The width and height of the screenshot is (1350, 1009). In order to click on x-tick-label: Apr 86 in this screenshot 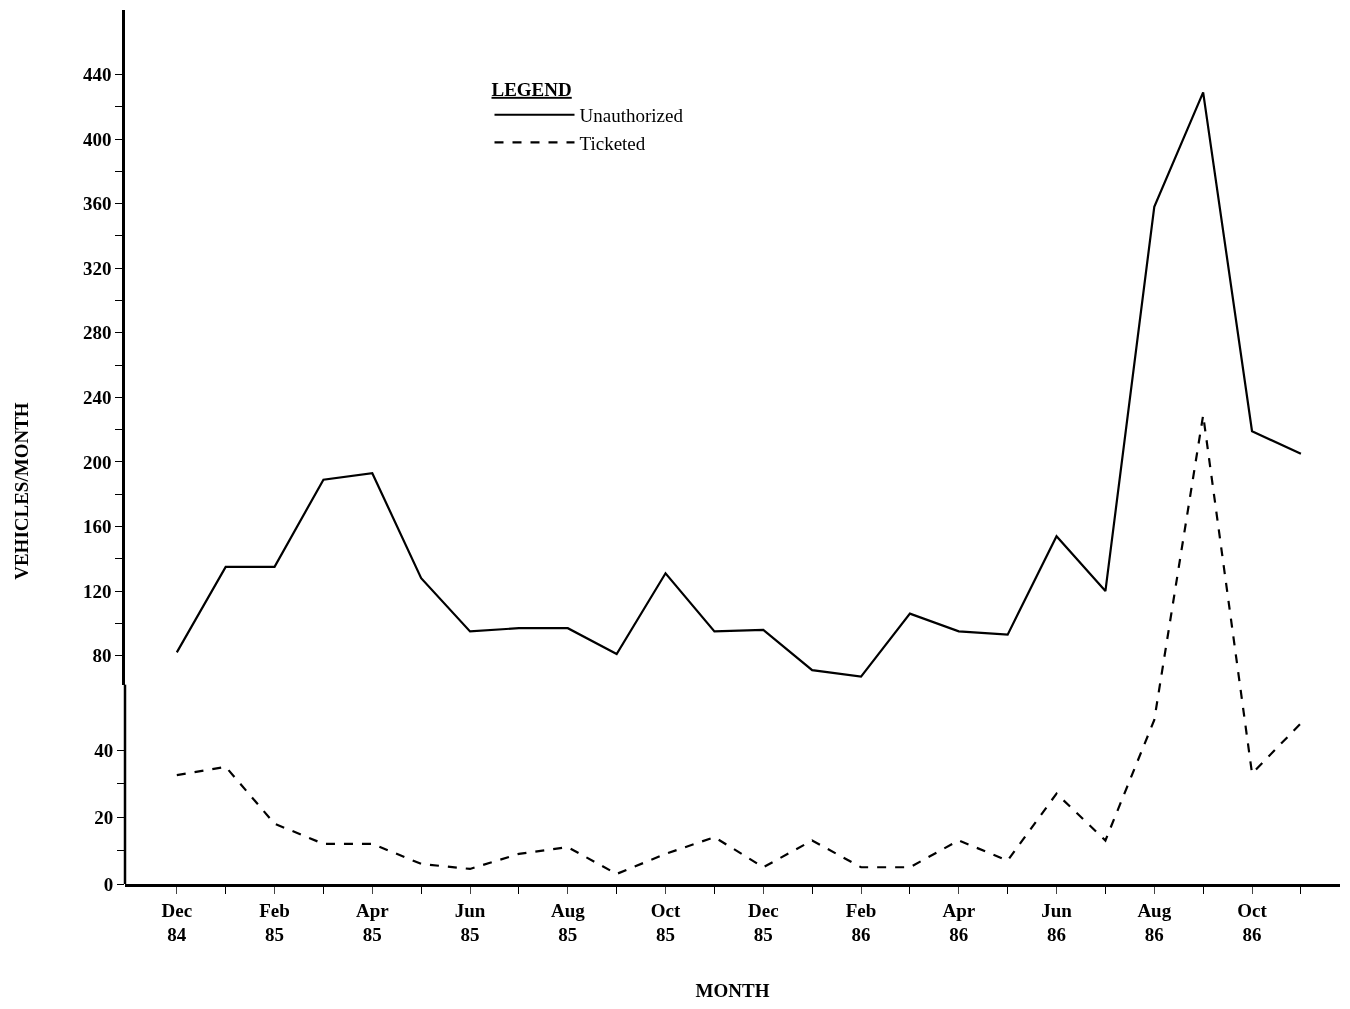, I will do `click(959, 922)`.